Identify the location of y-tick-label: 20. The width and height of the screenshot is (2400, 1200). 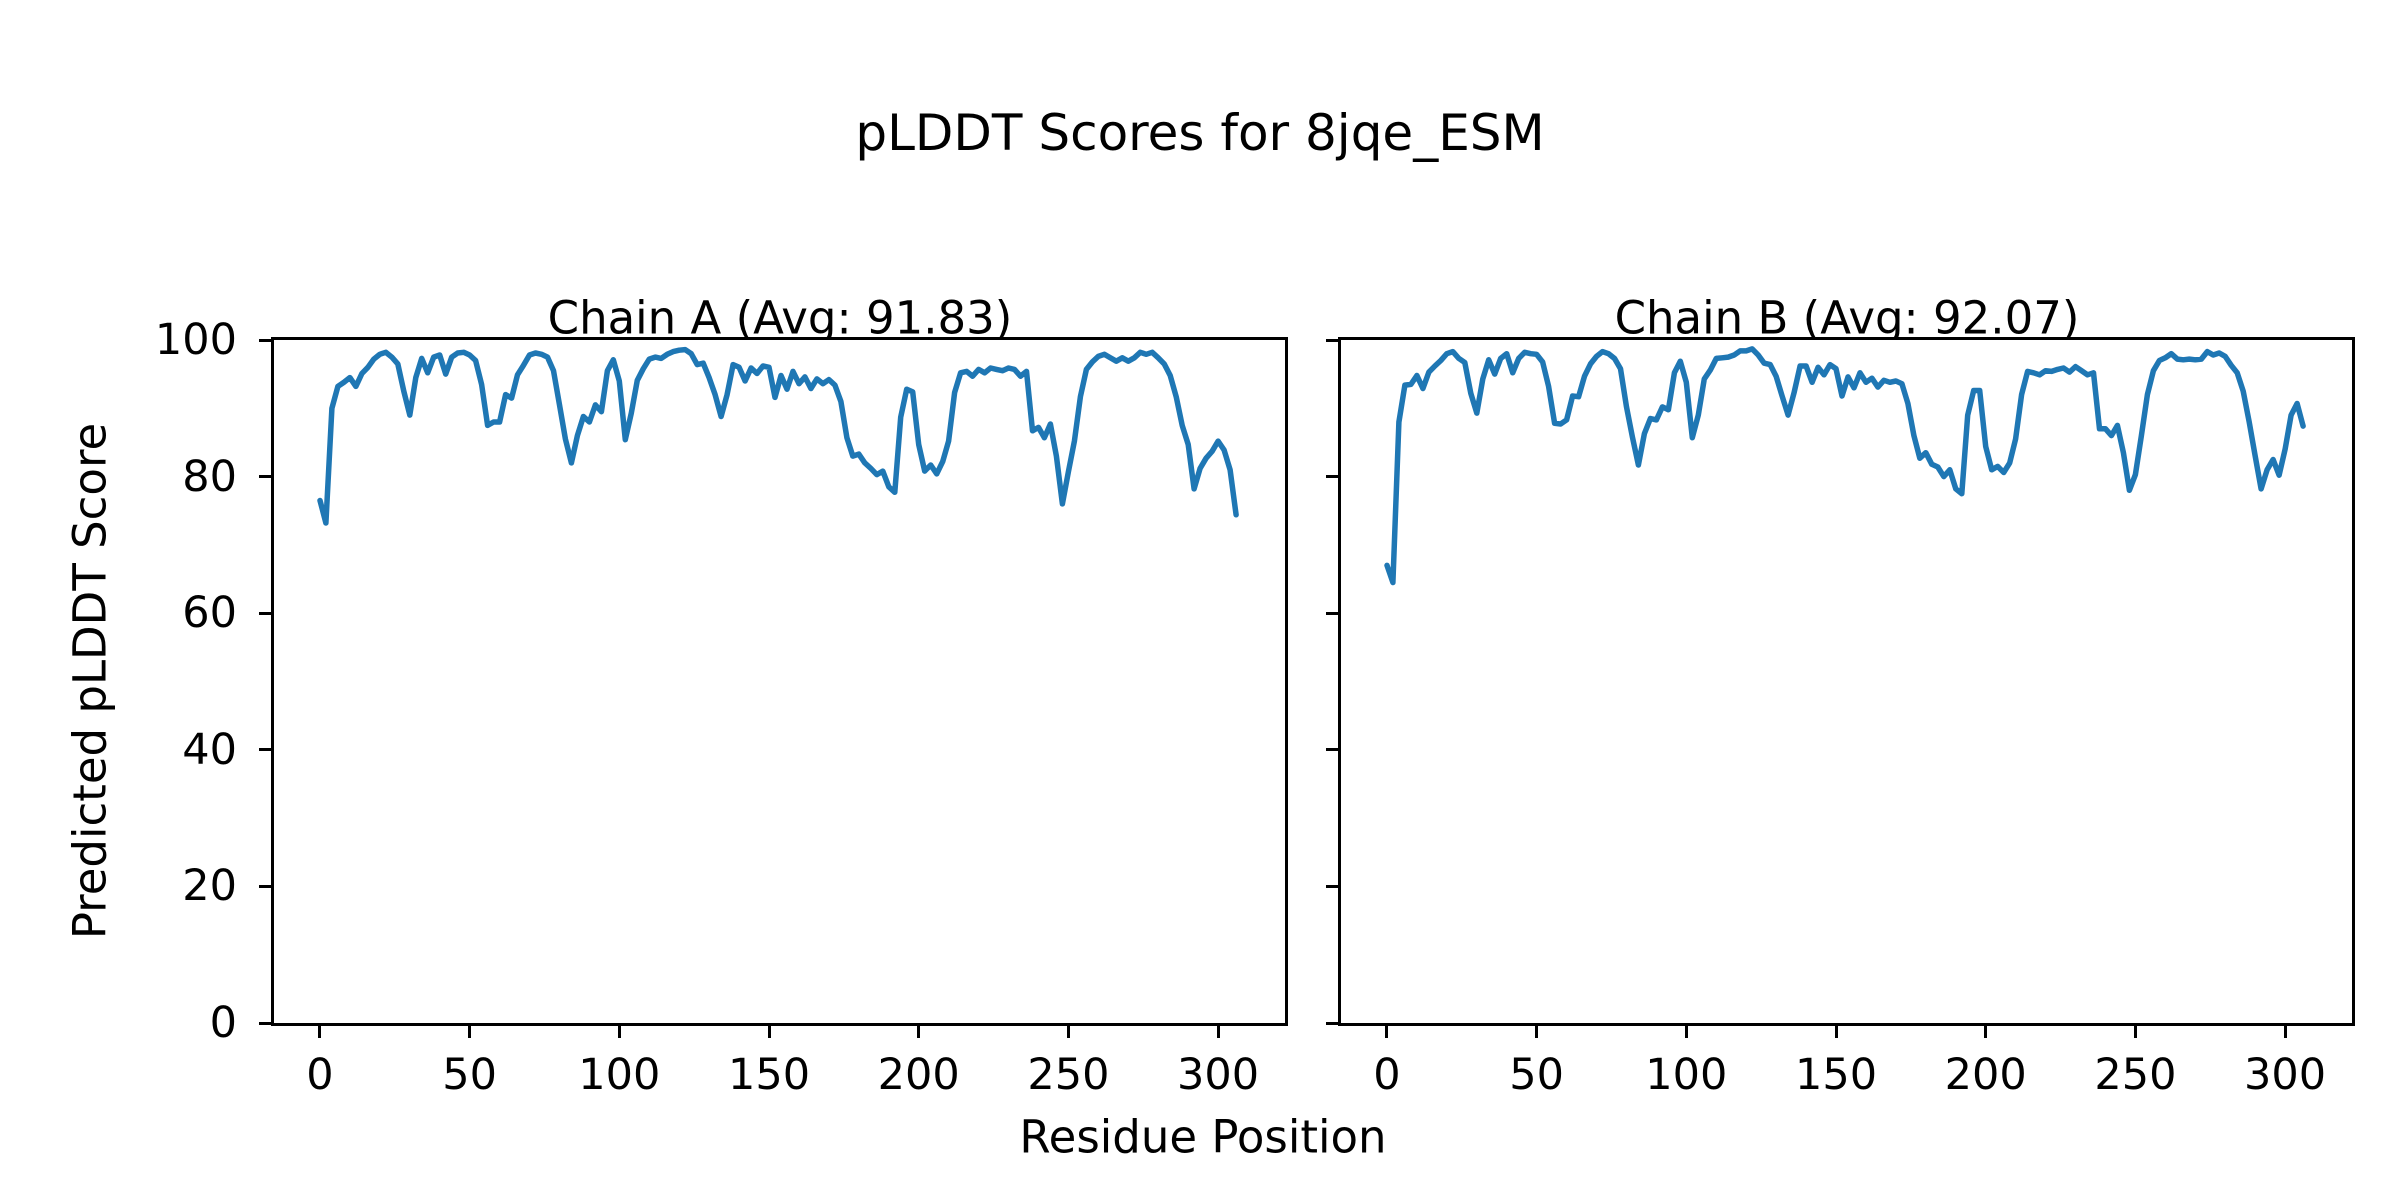
(209, 886).